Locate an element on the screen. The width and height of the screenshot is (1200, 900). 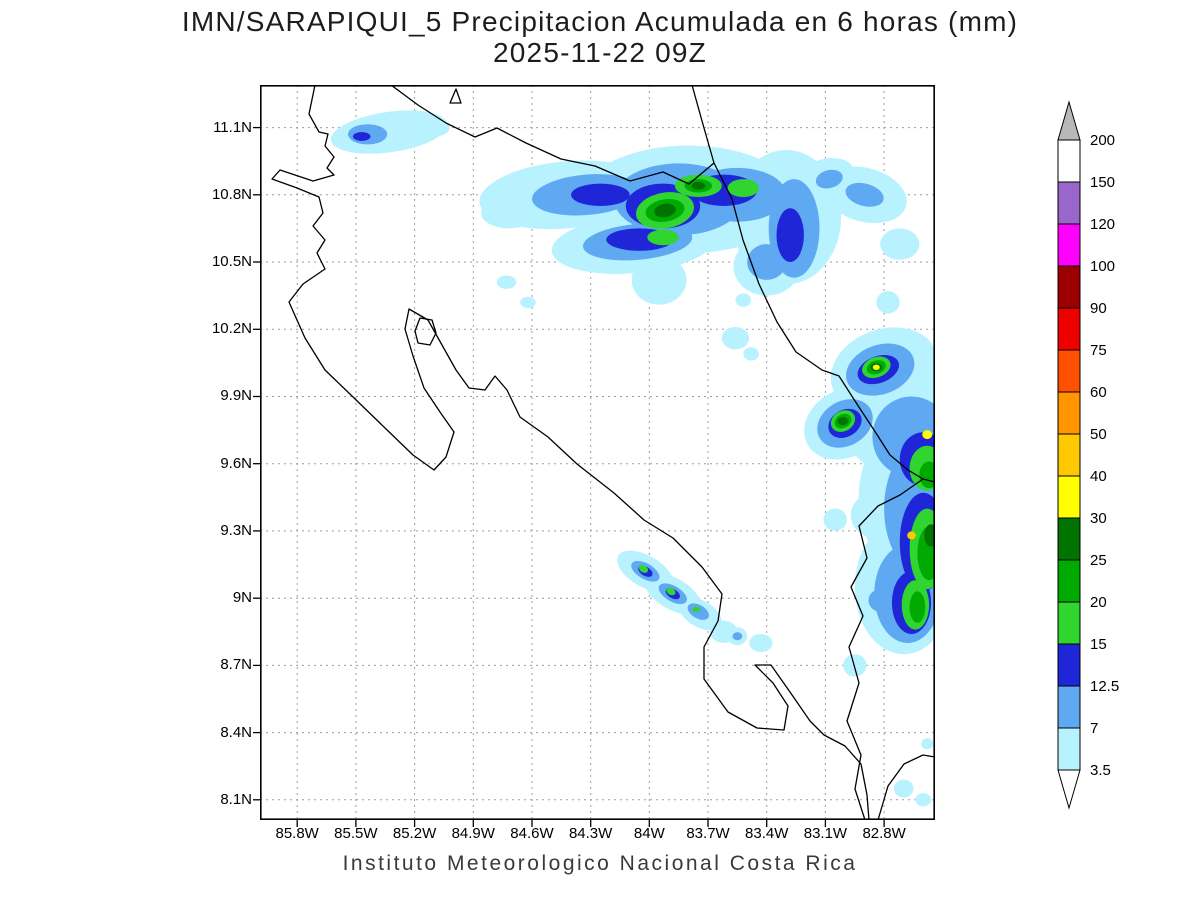
colorbar-tick-label: 120 is located at coordinates (1102, 224).